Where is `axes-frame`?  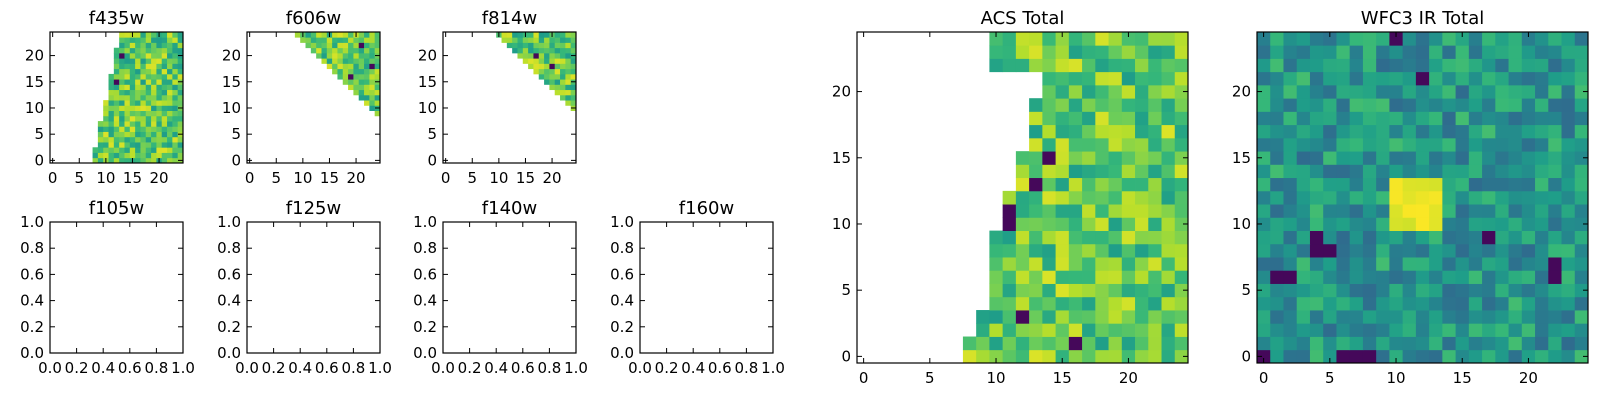 axes-frame is located at coordinates (116, 287).